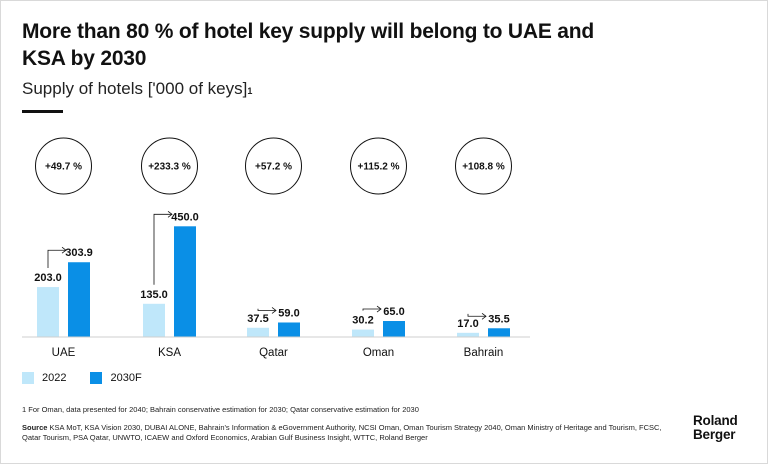 The height and width of the screenshot is (464, 768). I want to click on growth-label-uae: +49.7 %, so click(63, 167).